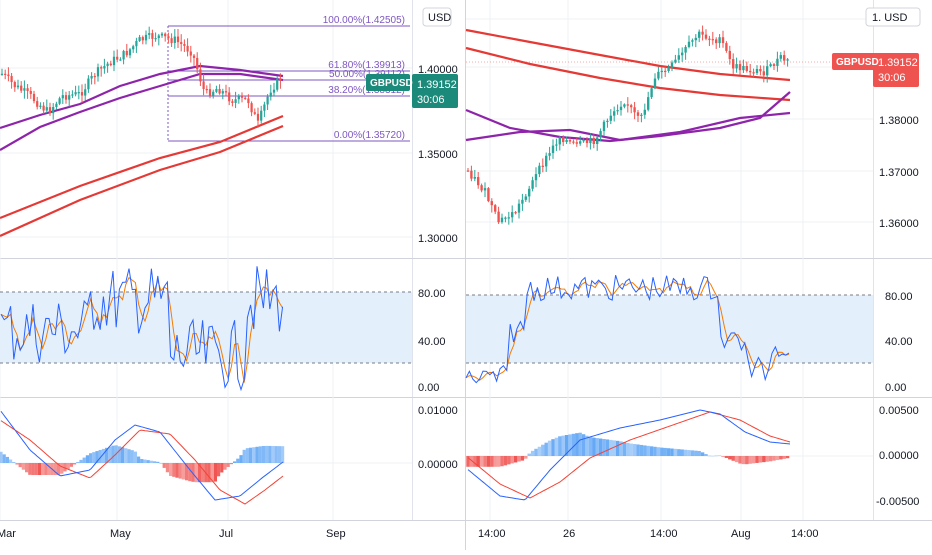  What do you see at coordinates (741, 534) in the screenshot?
I see `right-time-label: Aug` at bounding box center [741, 534].